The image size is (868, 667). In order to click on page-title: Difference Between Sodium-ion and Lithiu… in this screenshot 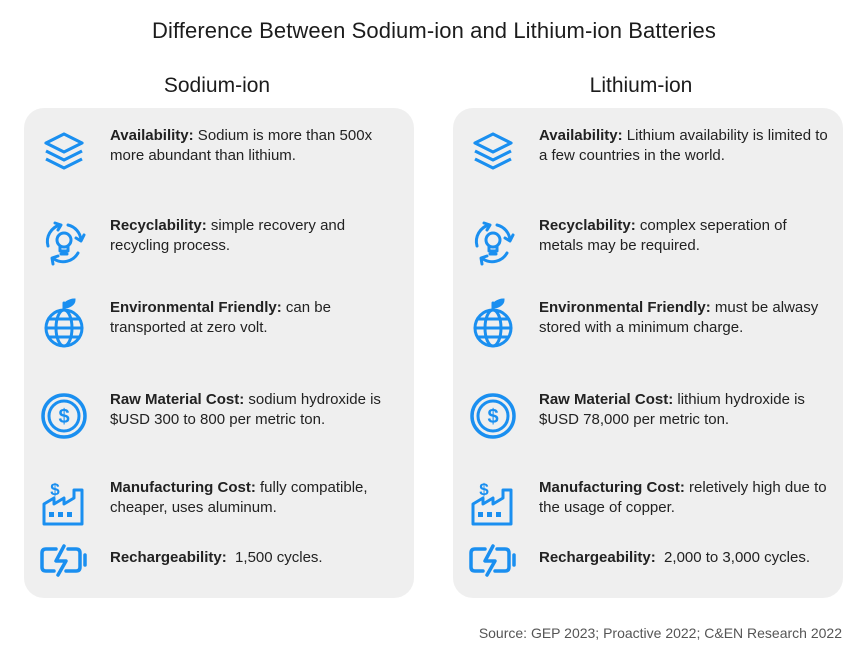, I will do `click(434, 30)`.